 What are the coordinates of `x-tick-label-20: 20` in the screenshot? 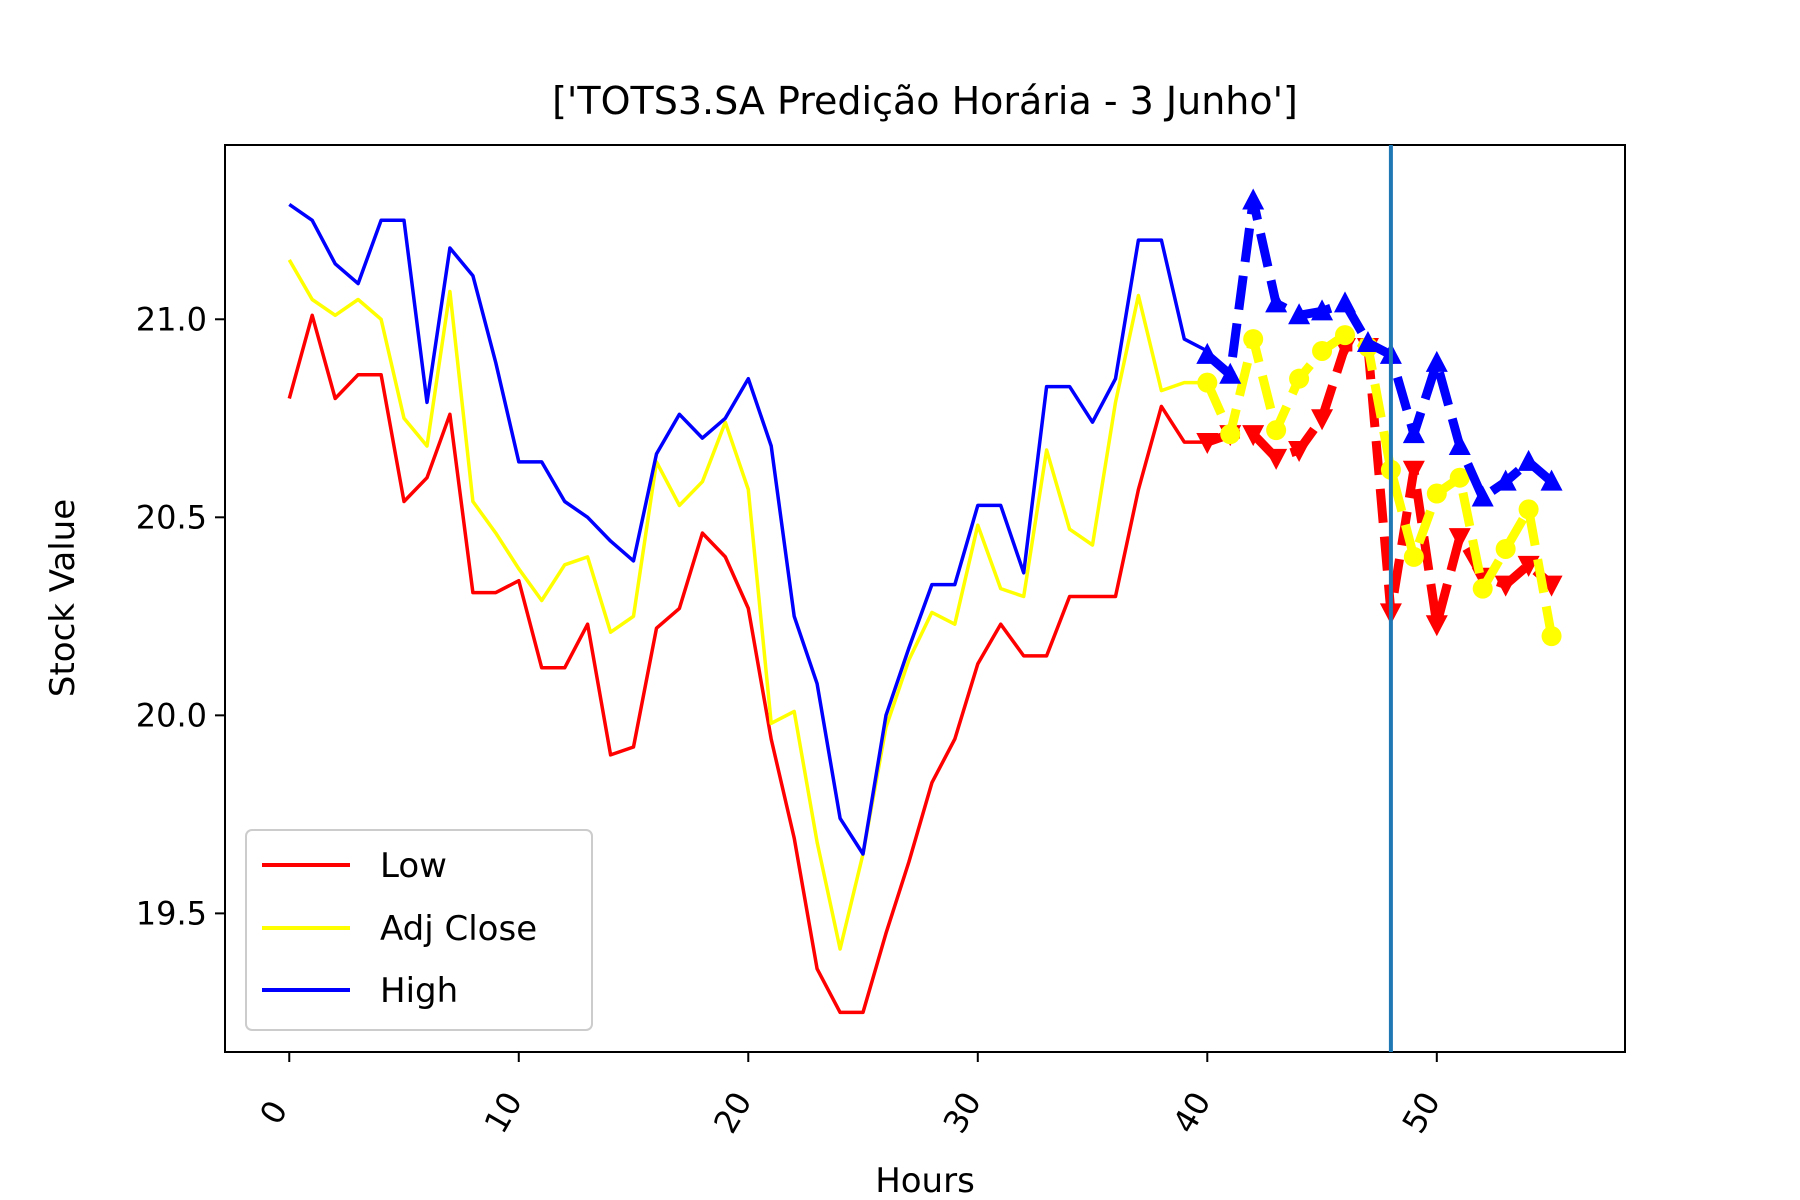 It's located at (732, 1112).